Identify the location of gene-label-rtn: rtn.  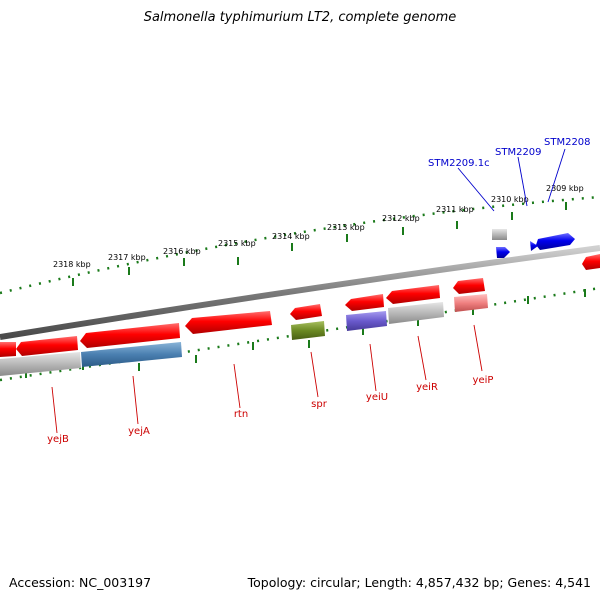
(241, 414).